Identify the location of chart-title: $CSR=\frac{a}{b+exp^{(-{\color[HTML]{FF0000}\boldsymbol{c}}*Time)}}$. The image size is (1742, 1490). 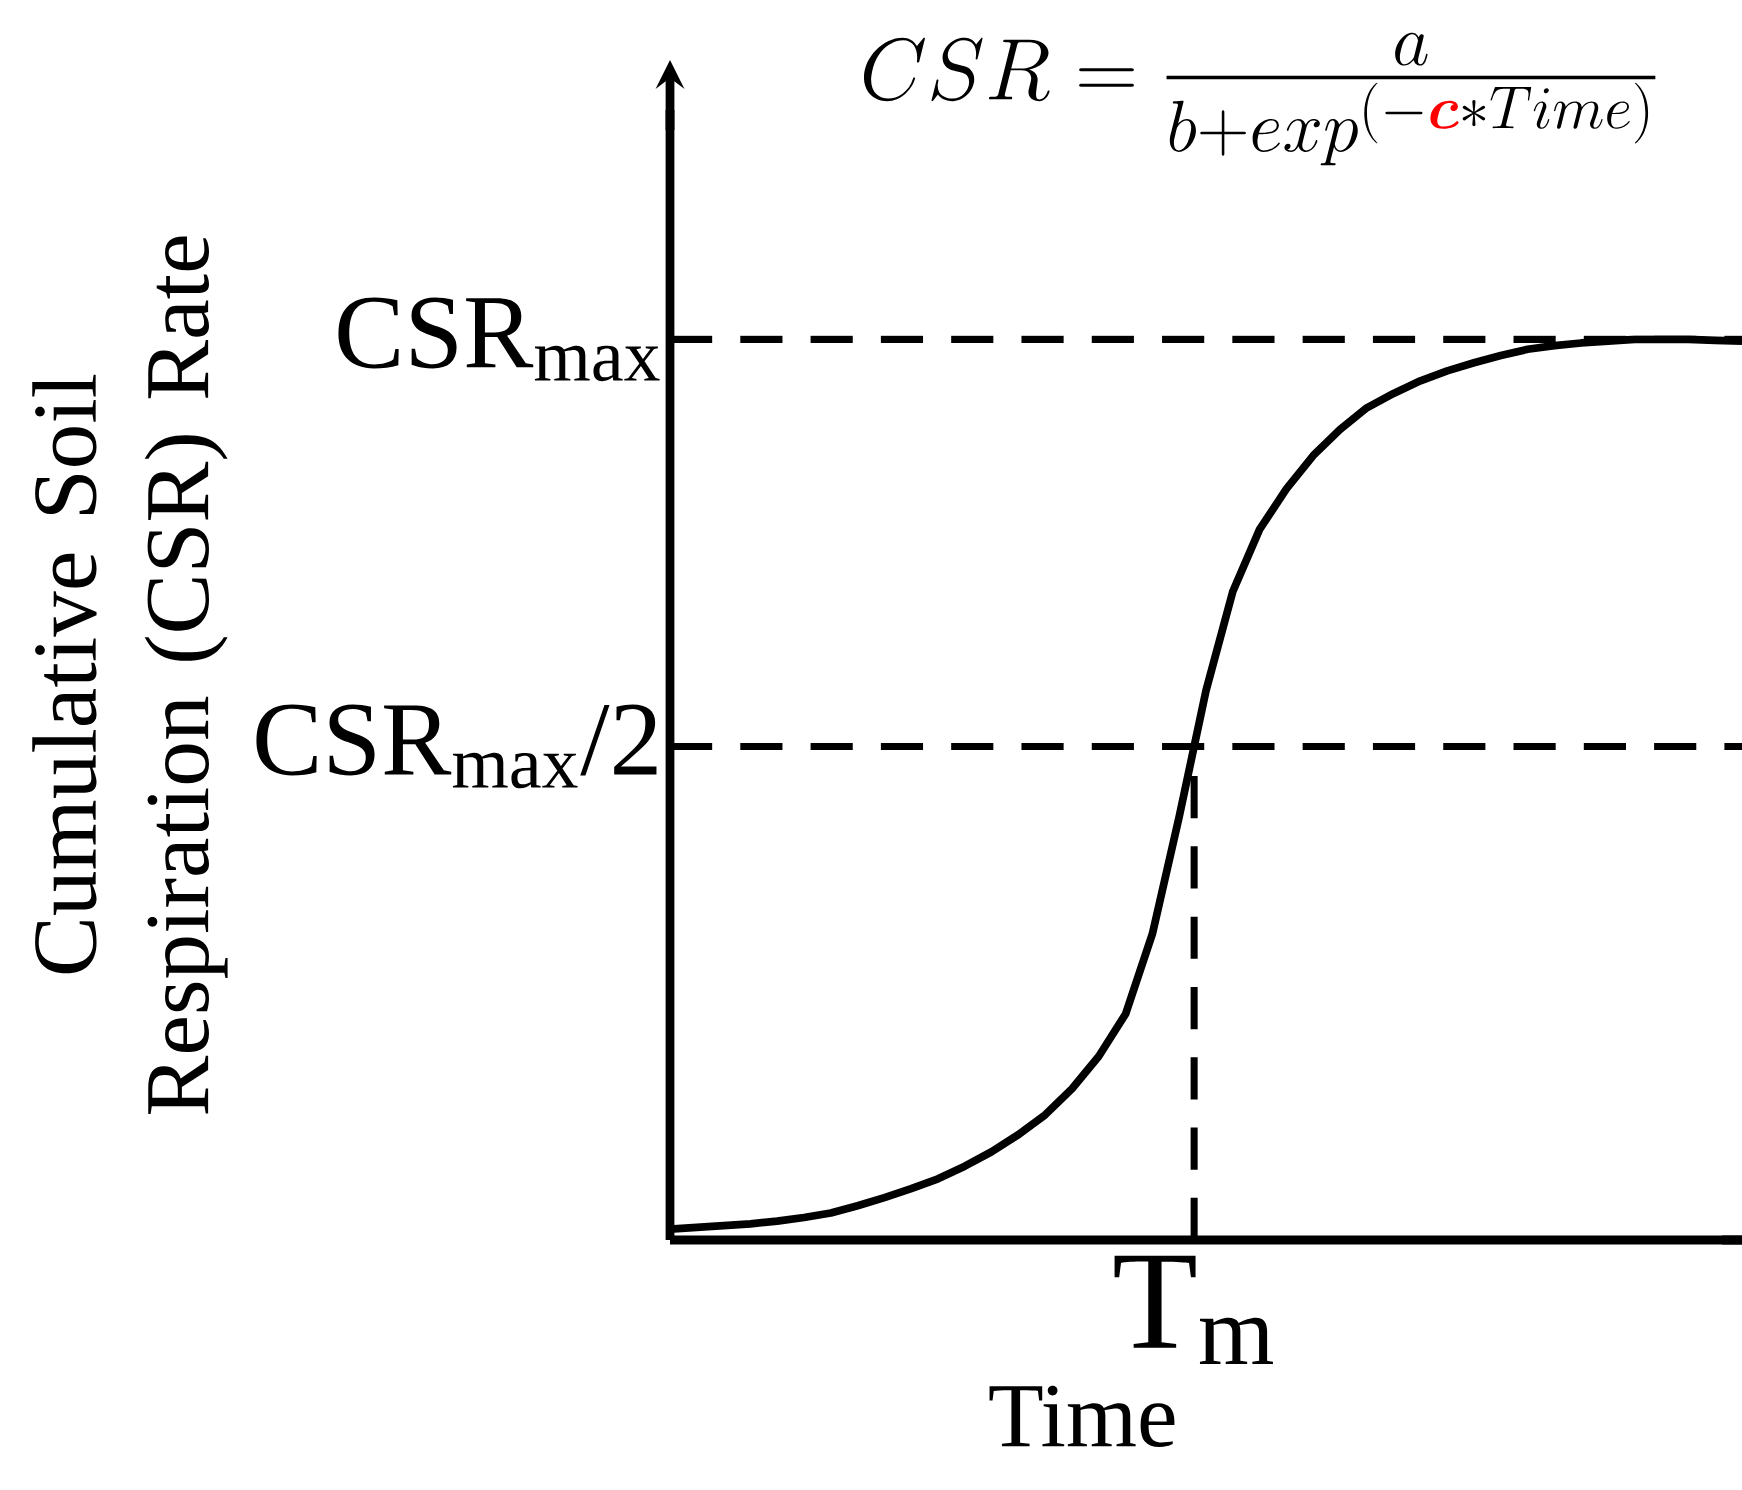
(1259, 99).